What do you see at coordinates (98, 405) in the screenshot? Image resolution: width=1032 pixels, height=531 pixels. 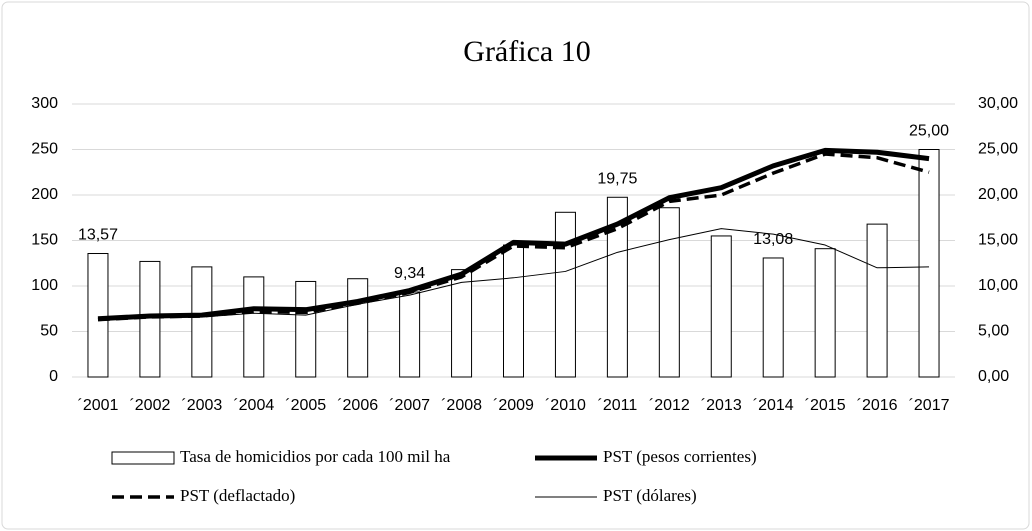 I see `x-tick-label: ´2001` at bounding box center [98, 405].